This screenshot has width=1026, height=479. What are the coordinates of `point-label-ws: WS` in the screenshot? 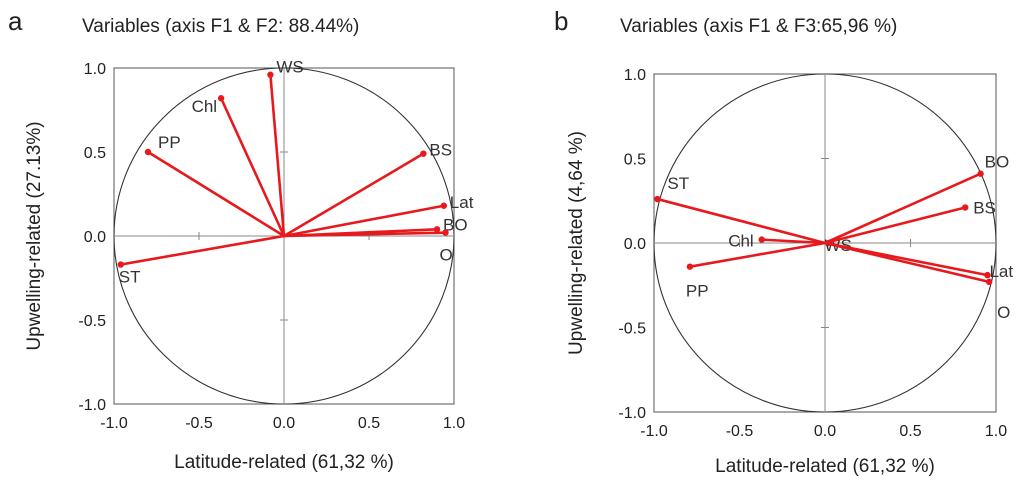 It's located at (289, 67).